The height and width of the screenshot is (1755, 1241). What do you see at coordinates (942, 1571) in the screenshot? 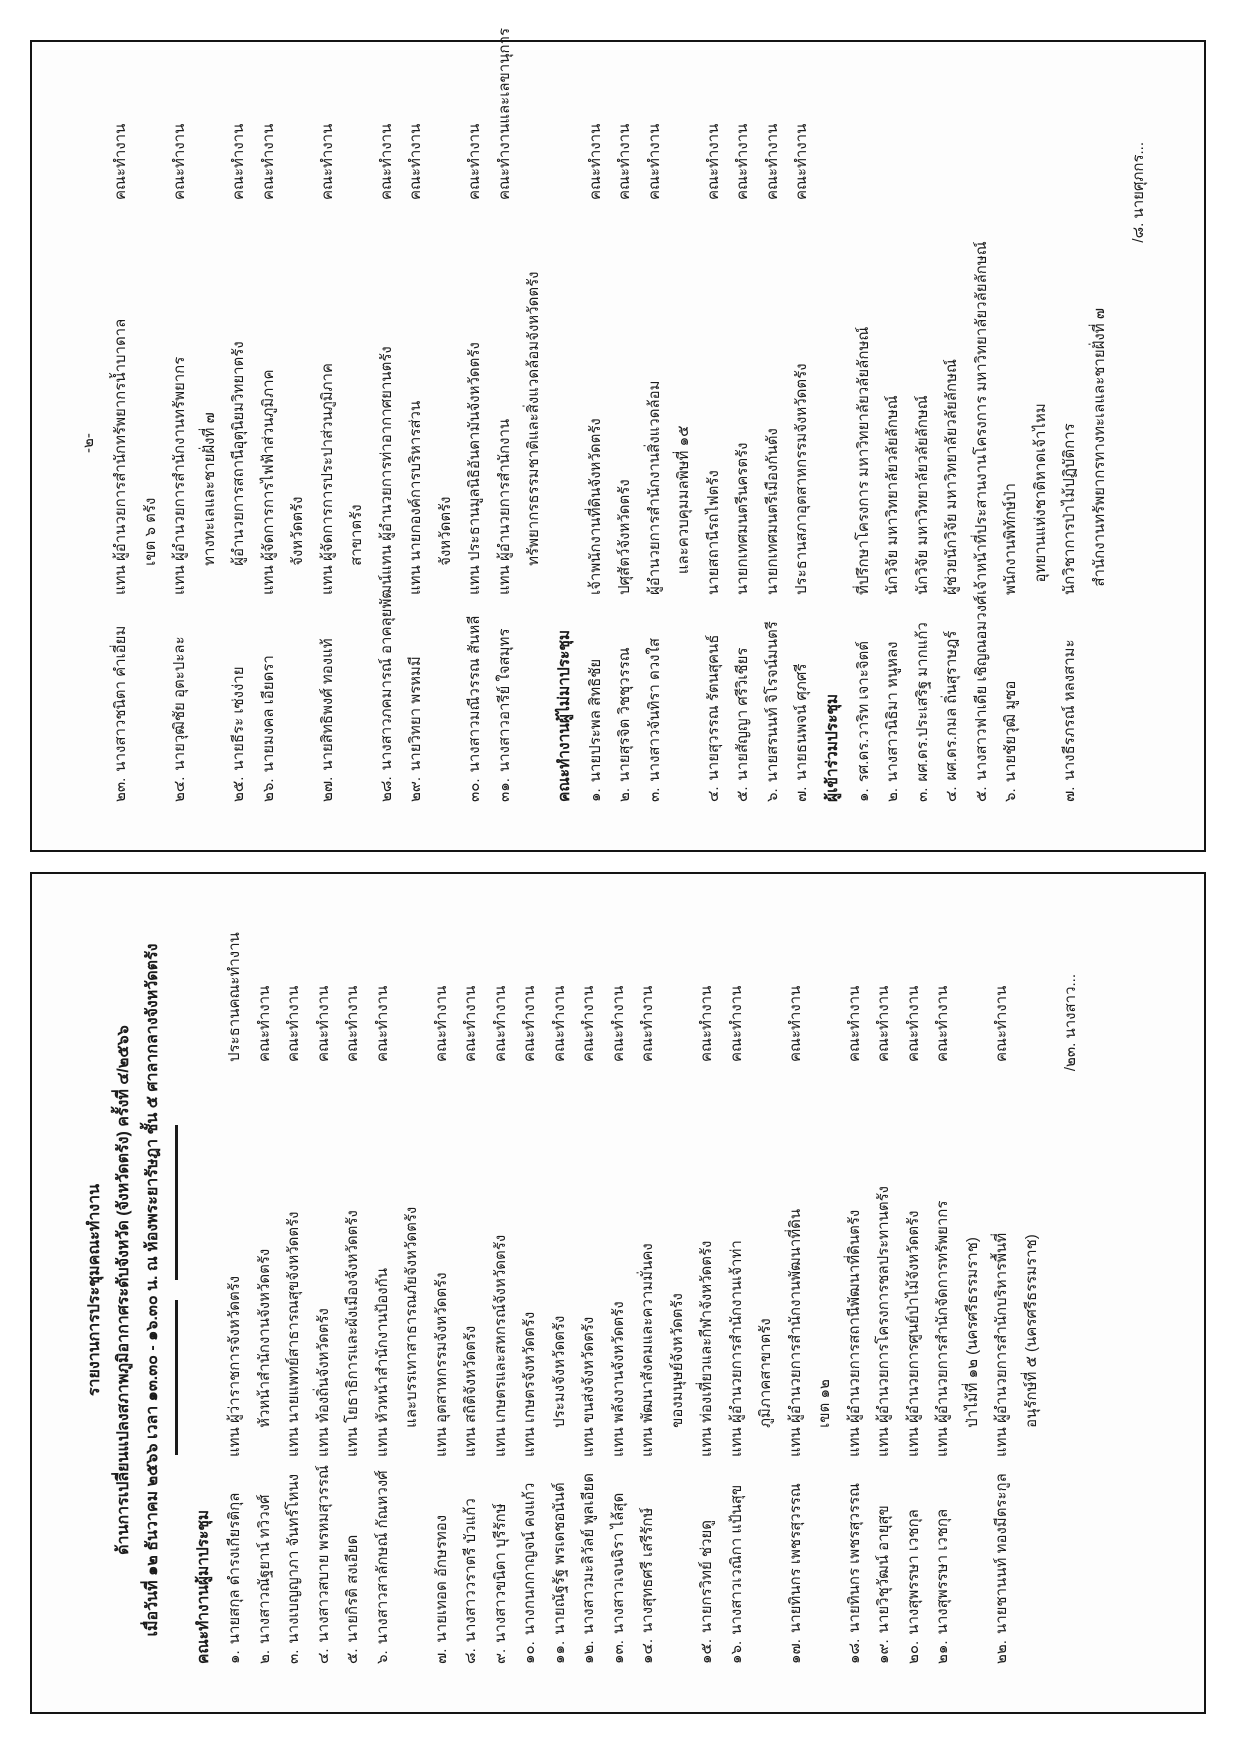
I see `attendee-name: นางสุพรรษา เวชกุล` at bounding box center [942, 1571].